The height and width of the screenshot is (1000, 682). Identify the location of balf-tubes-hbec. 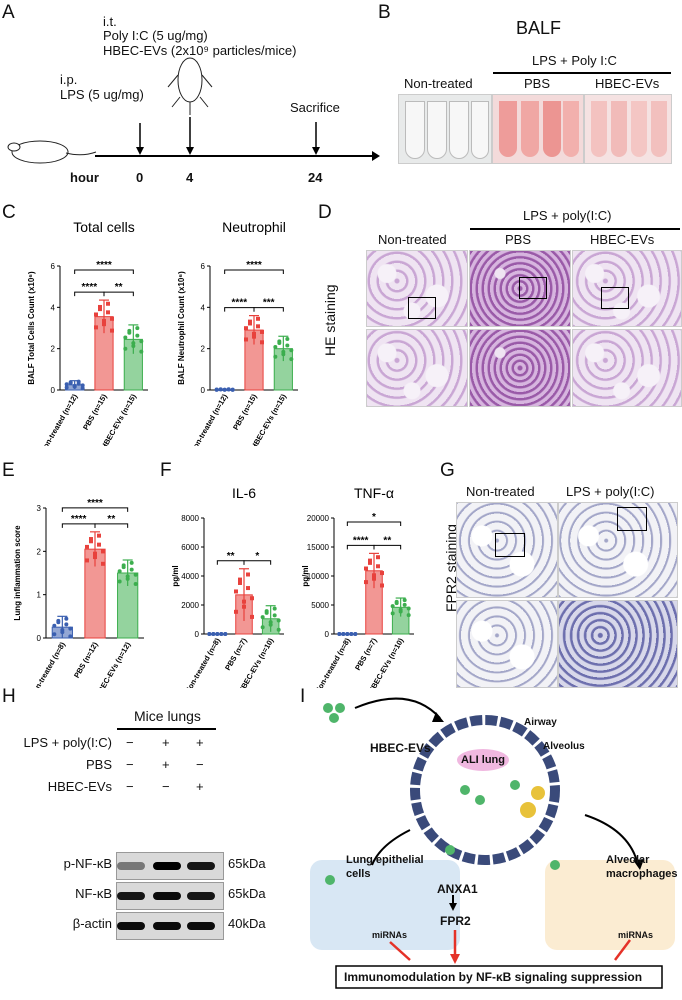
(628, 129).